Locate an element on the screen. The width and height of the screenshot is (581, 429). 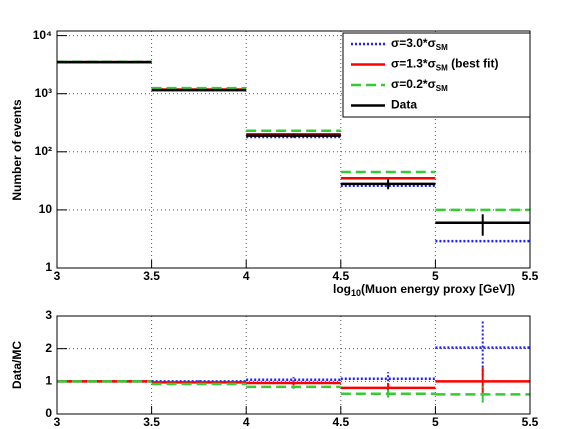
y-axis-title: Data/MC is located at coordinates (17, 365).